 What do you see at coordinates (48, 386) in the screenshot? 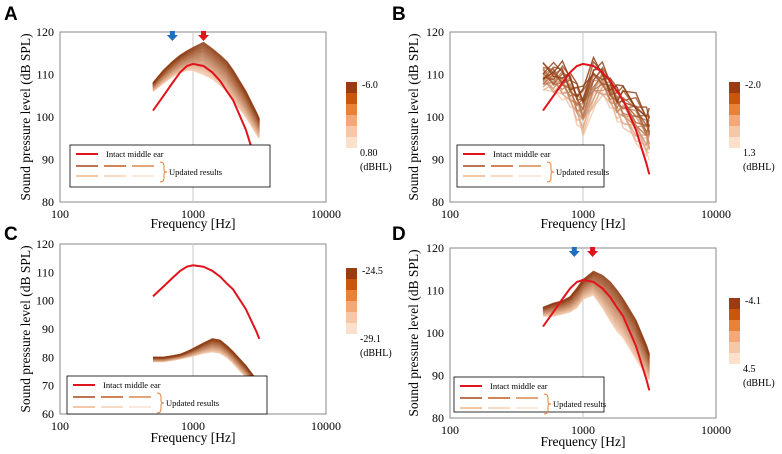
I see `y-tick-label: 70` at bounding box center [48, 386].